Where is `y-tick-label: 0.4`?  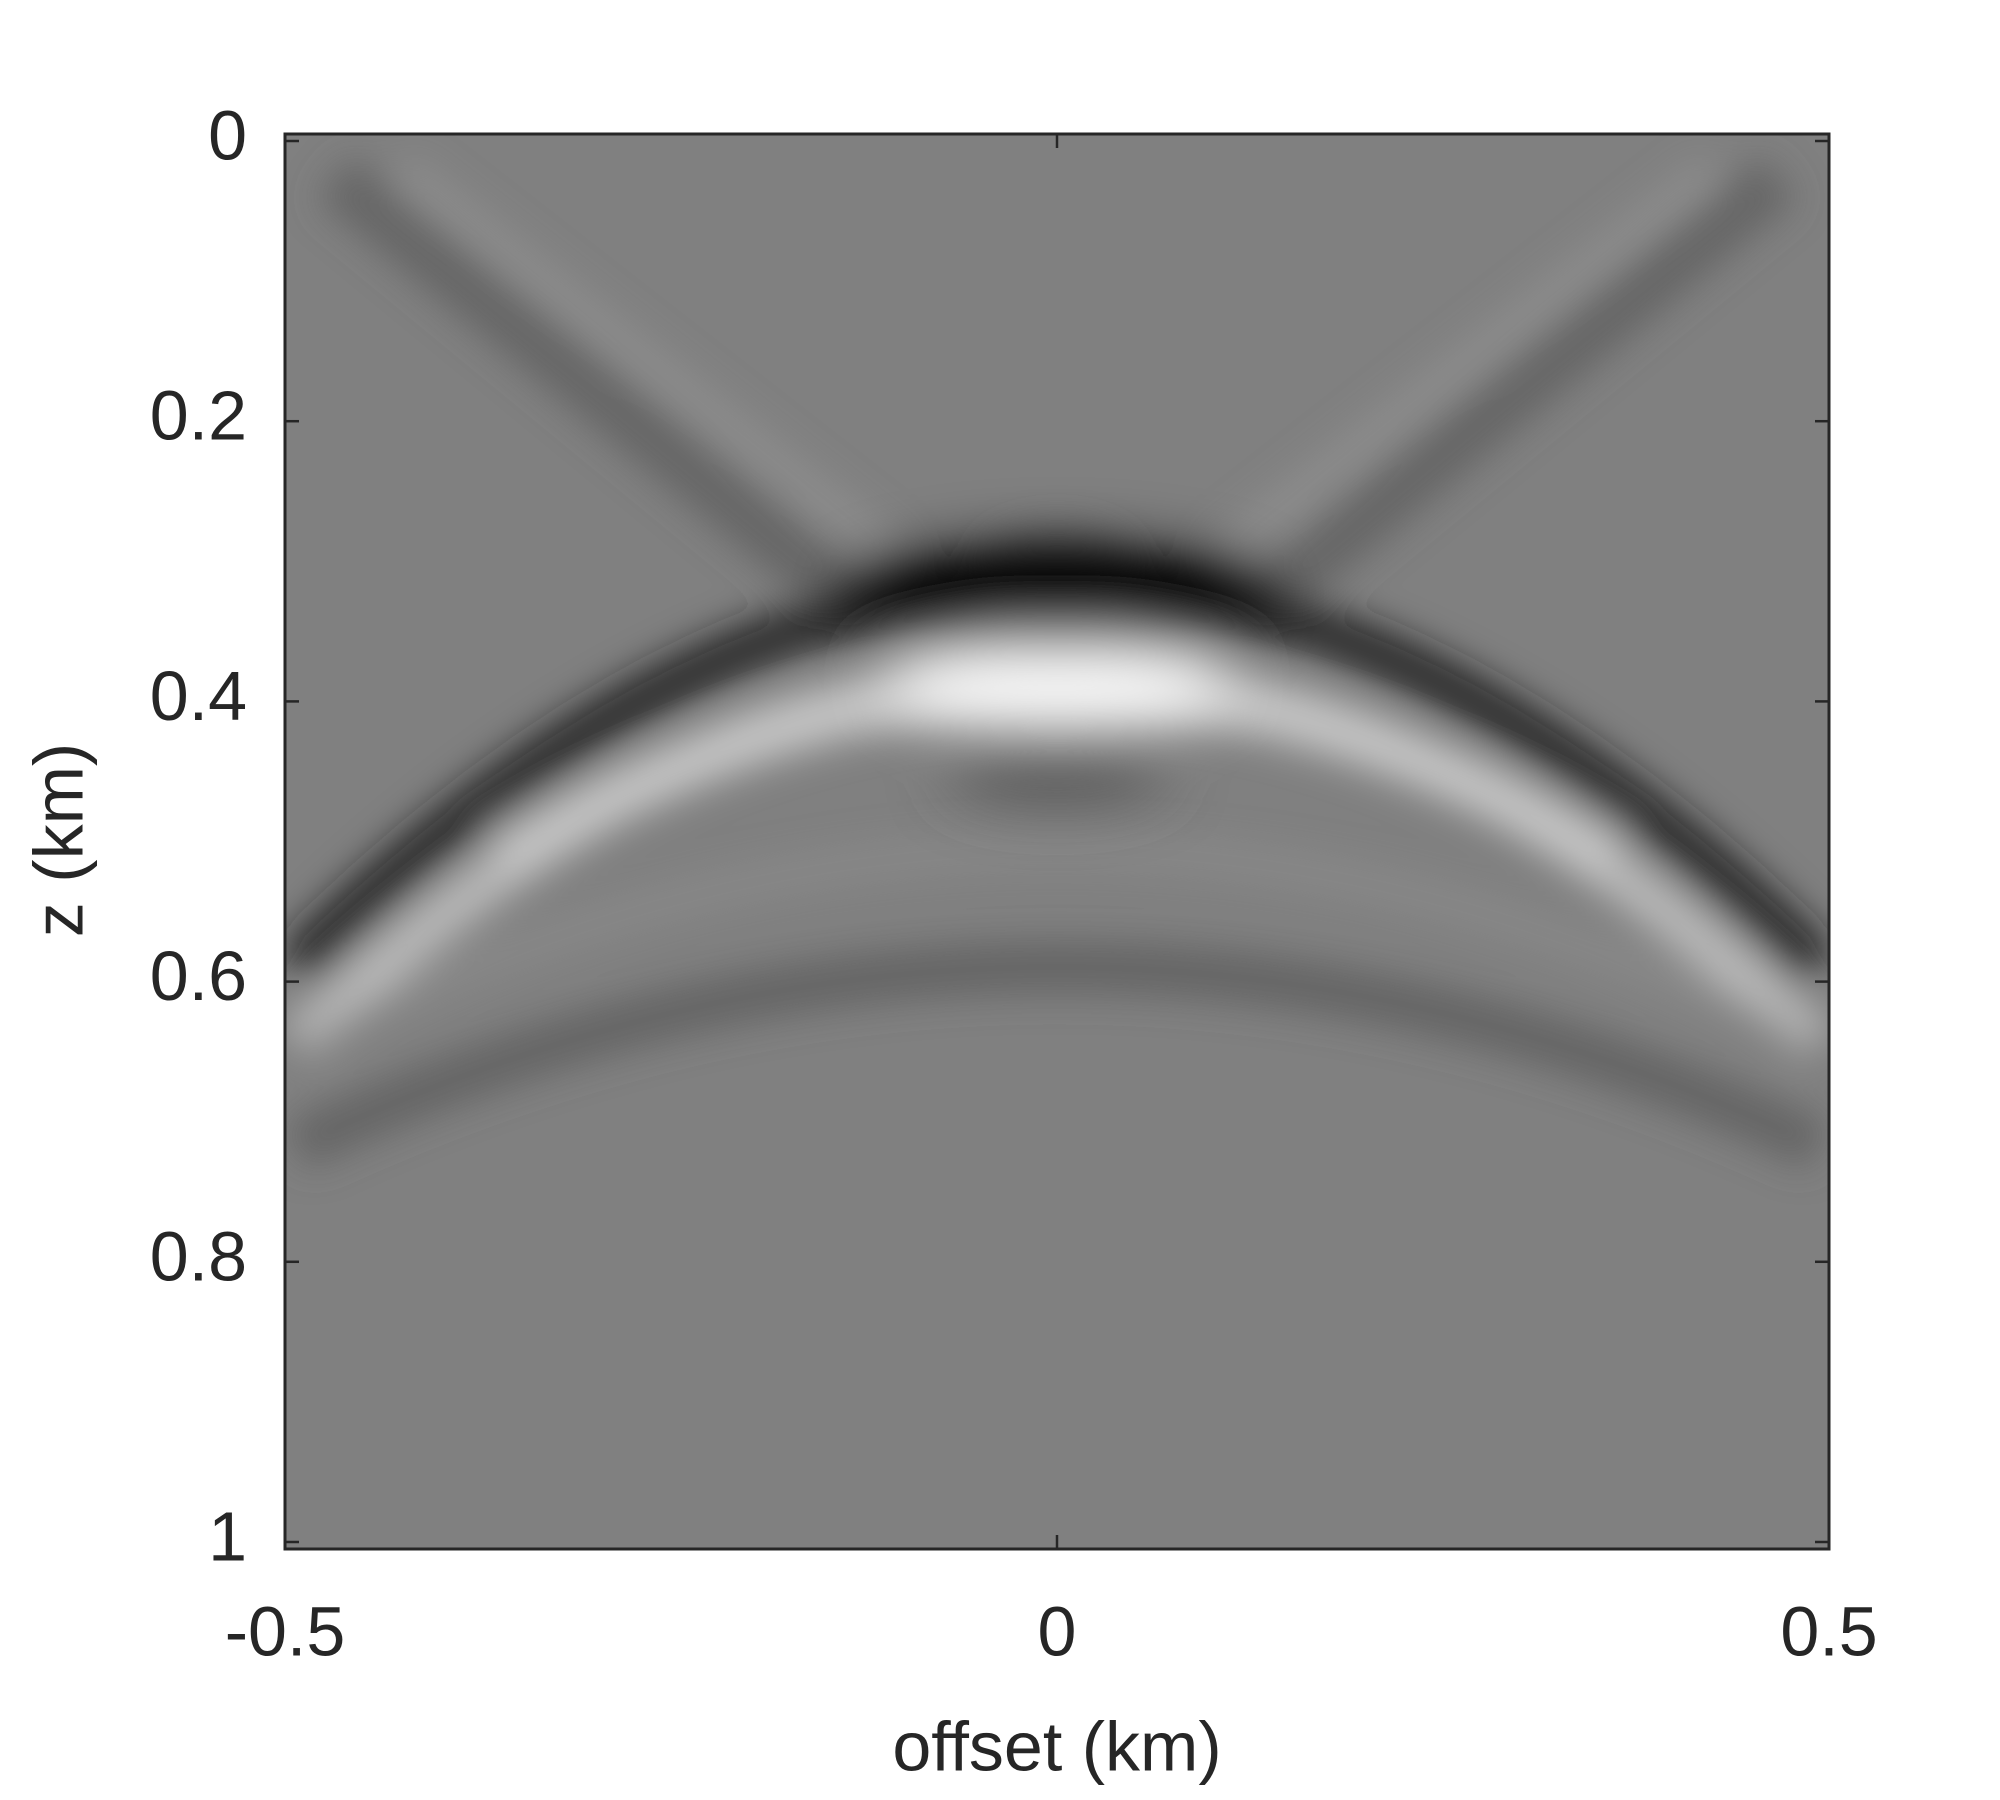
y-tick-label: 0.4 is located at coordinates (198, 696).